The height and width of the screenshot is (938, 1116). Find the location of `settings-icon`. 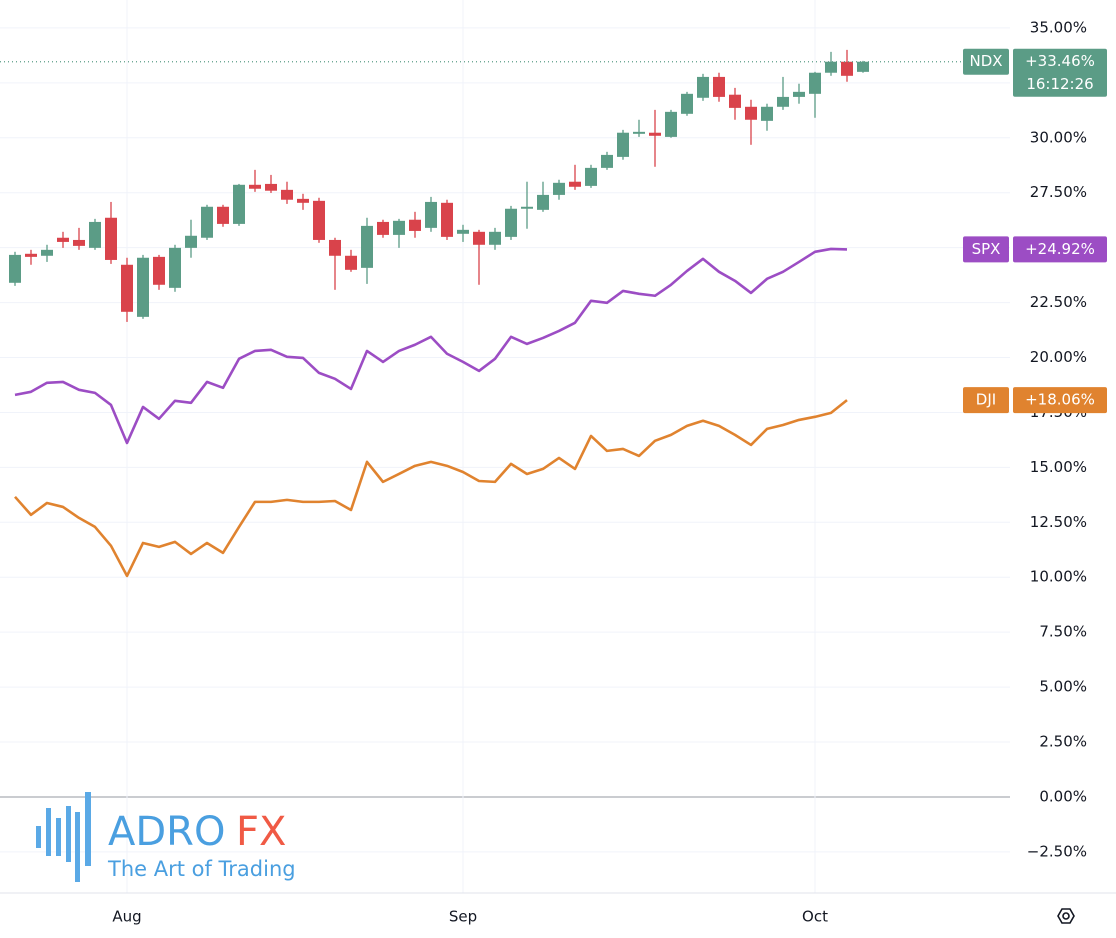

settings-icon is located at coordinates (1066, 916).